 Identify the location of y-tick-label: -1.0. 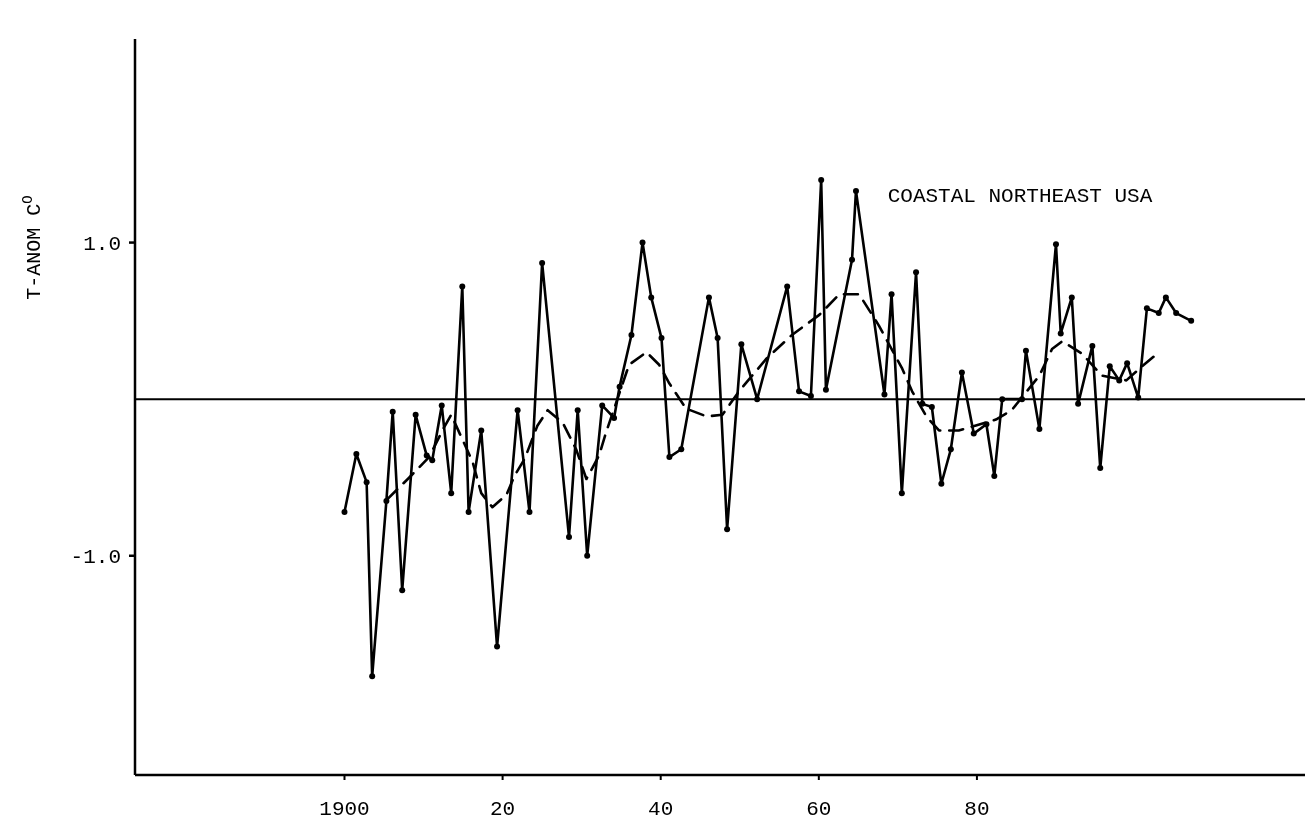
(95, 558).